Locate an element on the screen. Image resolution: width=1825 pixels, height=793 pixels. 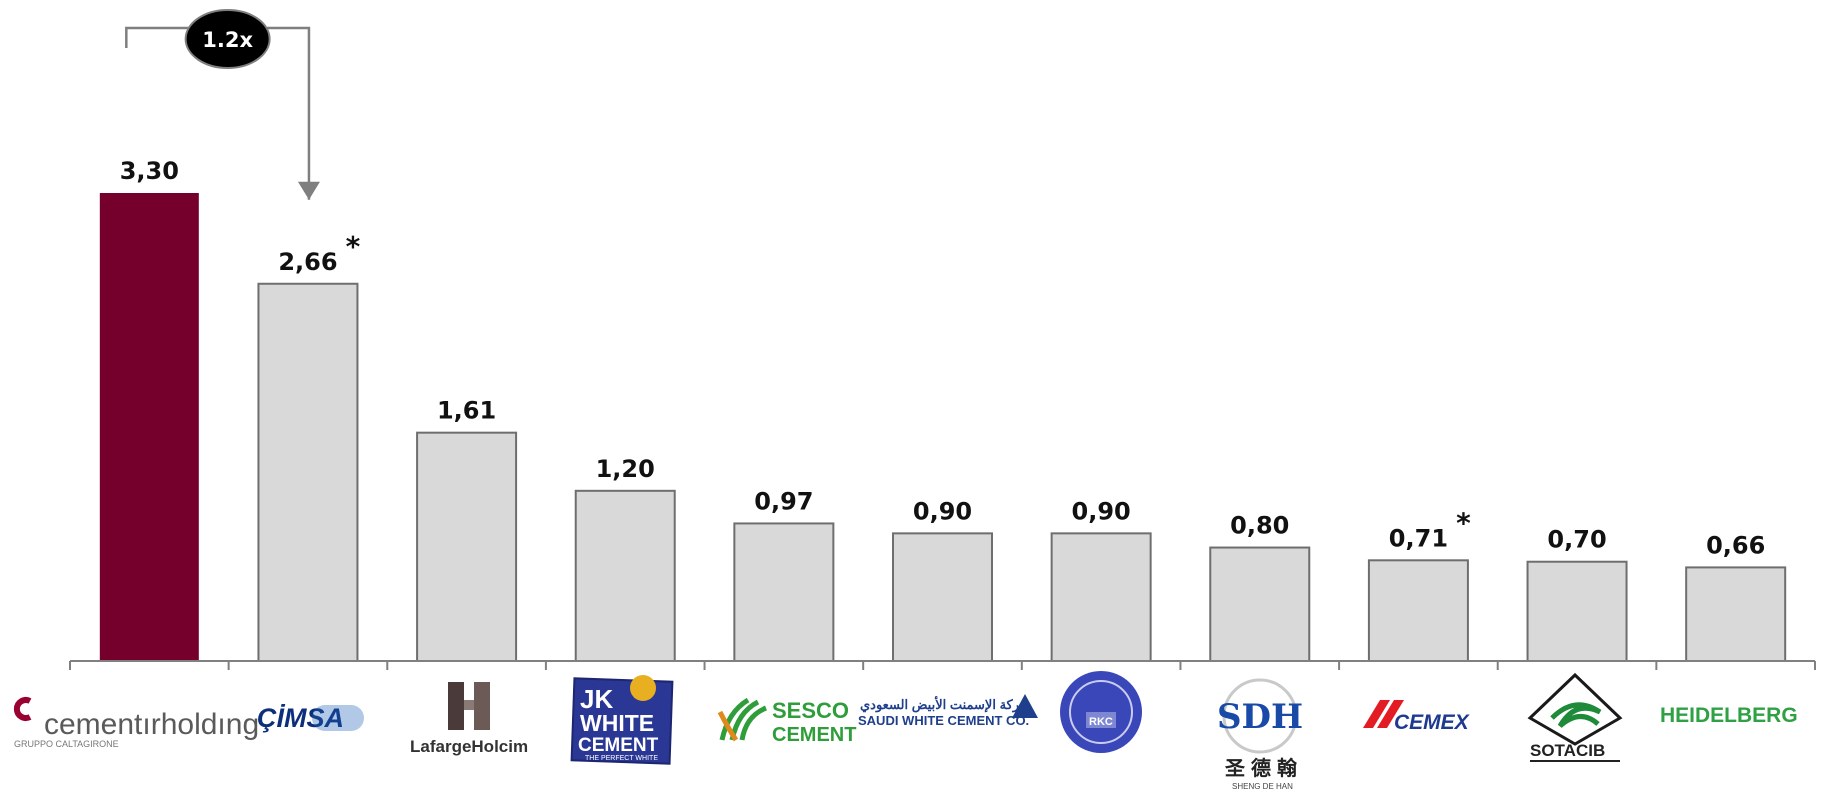
lafarge-text: LafargeHolcim is located at coordinates (469, 746).